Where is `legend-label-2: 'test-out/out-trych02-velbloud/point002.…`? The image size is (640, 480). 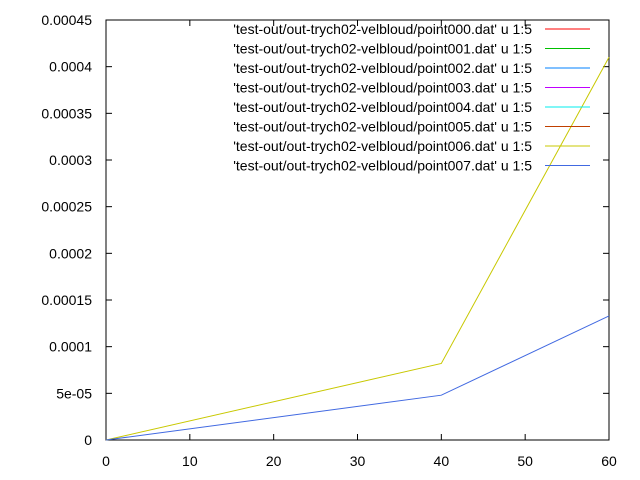
legend-label-2: 'test-out/out-trych02-velbloud/point002.… is located at coordinates (382, 68).